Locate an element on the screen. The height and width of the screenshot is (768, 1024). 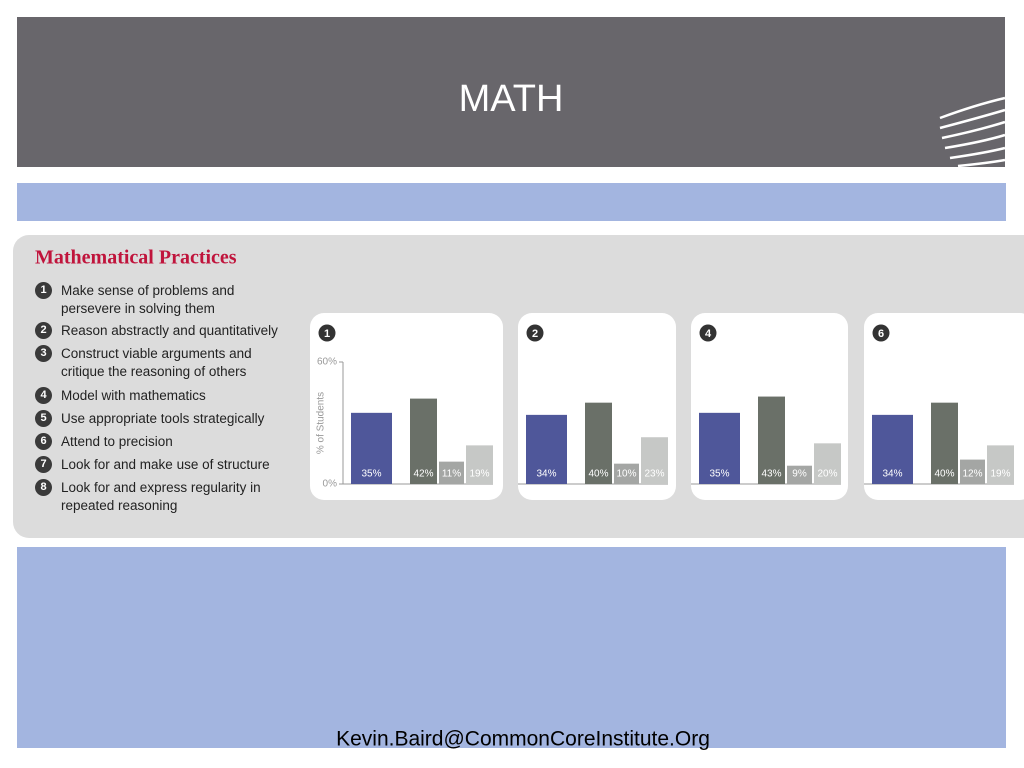
practice-number: 5 is located at coordinates (43, 418).